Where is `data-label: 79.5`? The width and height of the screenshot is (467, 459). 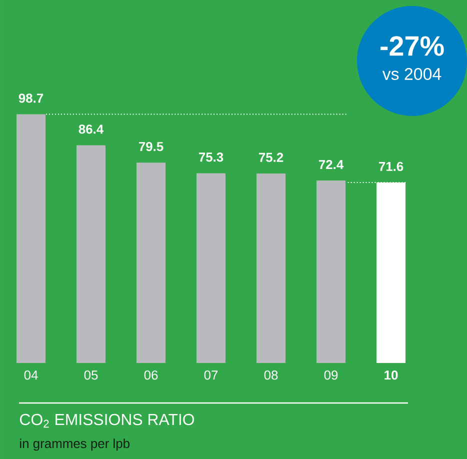 data-label: 79.5 is located at coordinates (151, 147).